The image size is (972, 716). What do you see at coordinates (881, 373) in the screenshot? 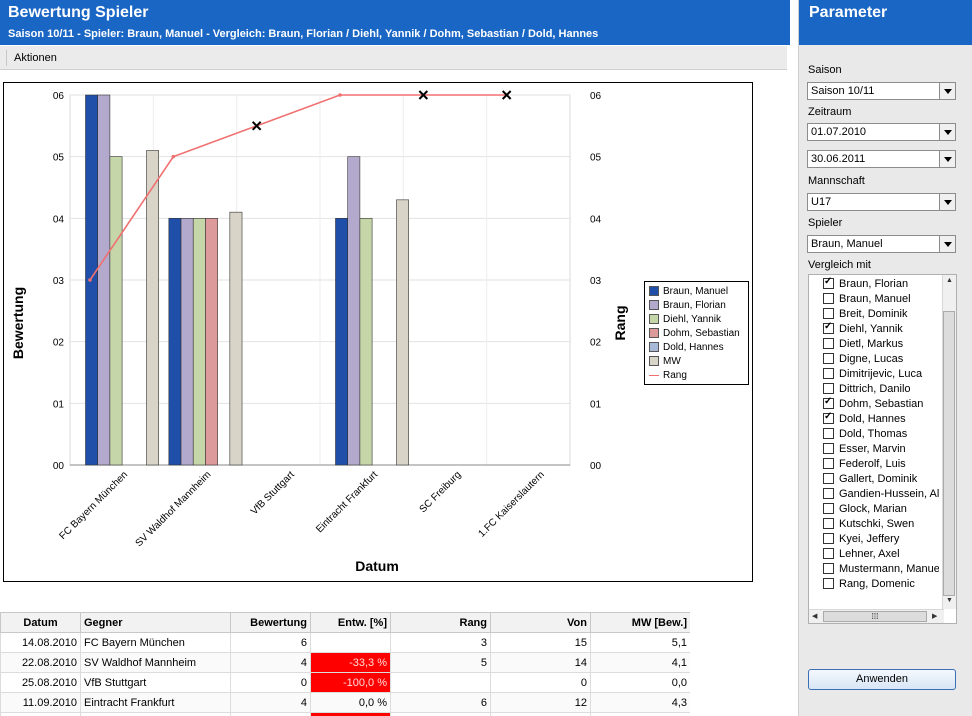
I see `compare-list-item: Dimitrijevic, Luca` at bounding box center [881, 373].